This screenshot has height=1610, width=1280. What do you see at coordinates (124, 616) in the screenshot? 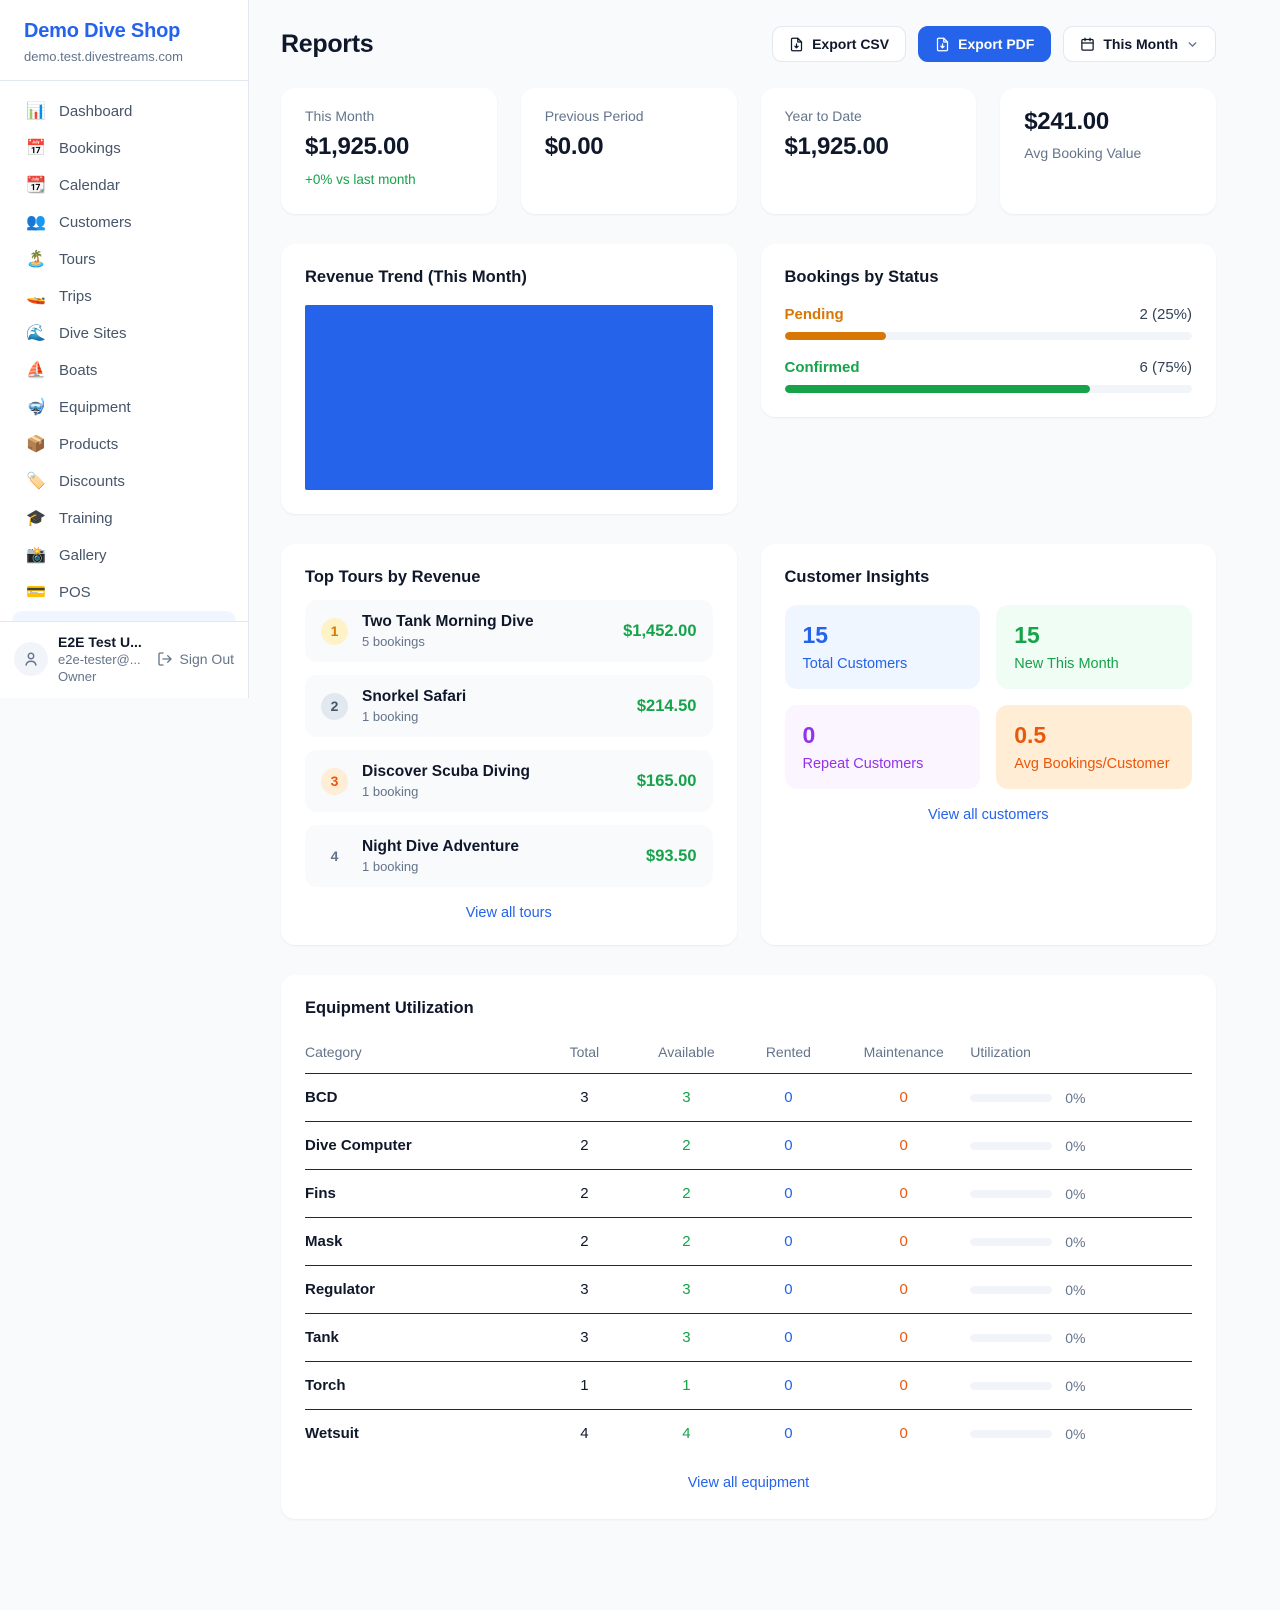
I see `sidebar-item-reports` at bounding box center [124, 616].